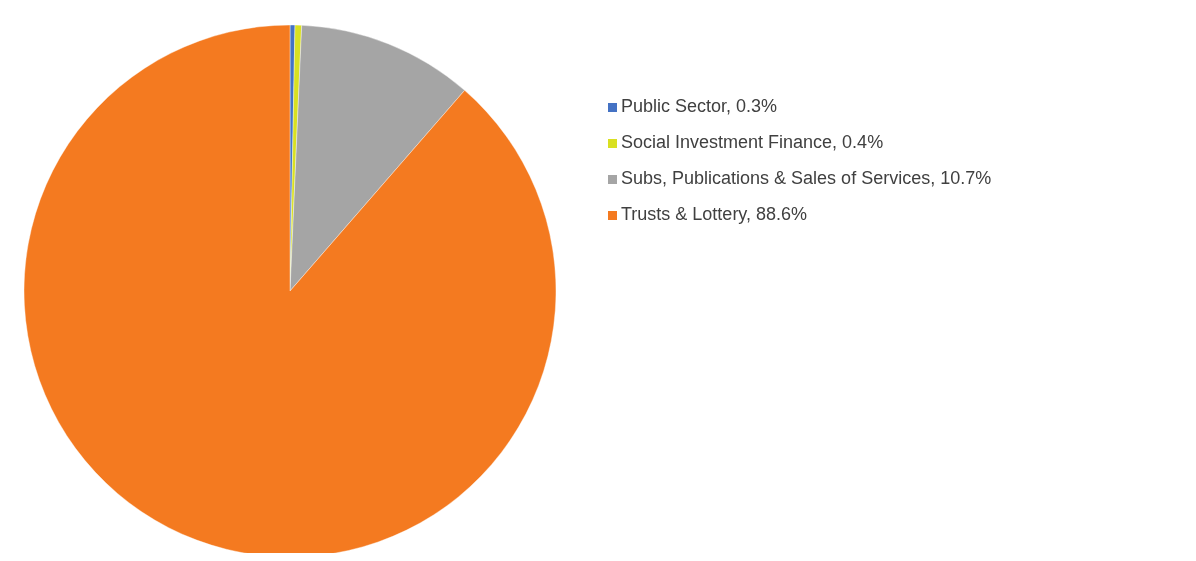 This screenshot has height=561, width=1196. What do you see at coordinates (699, 106) in the screenshot?
I see `legend-label: Public Sector, 0.3%` at bounding box center [699, 106].